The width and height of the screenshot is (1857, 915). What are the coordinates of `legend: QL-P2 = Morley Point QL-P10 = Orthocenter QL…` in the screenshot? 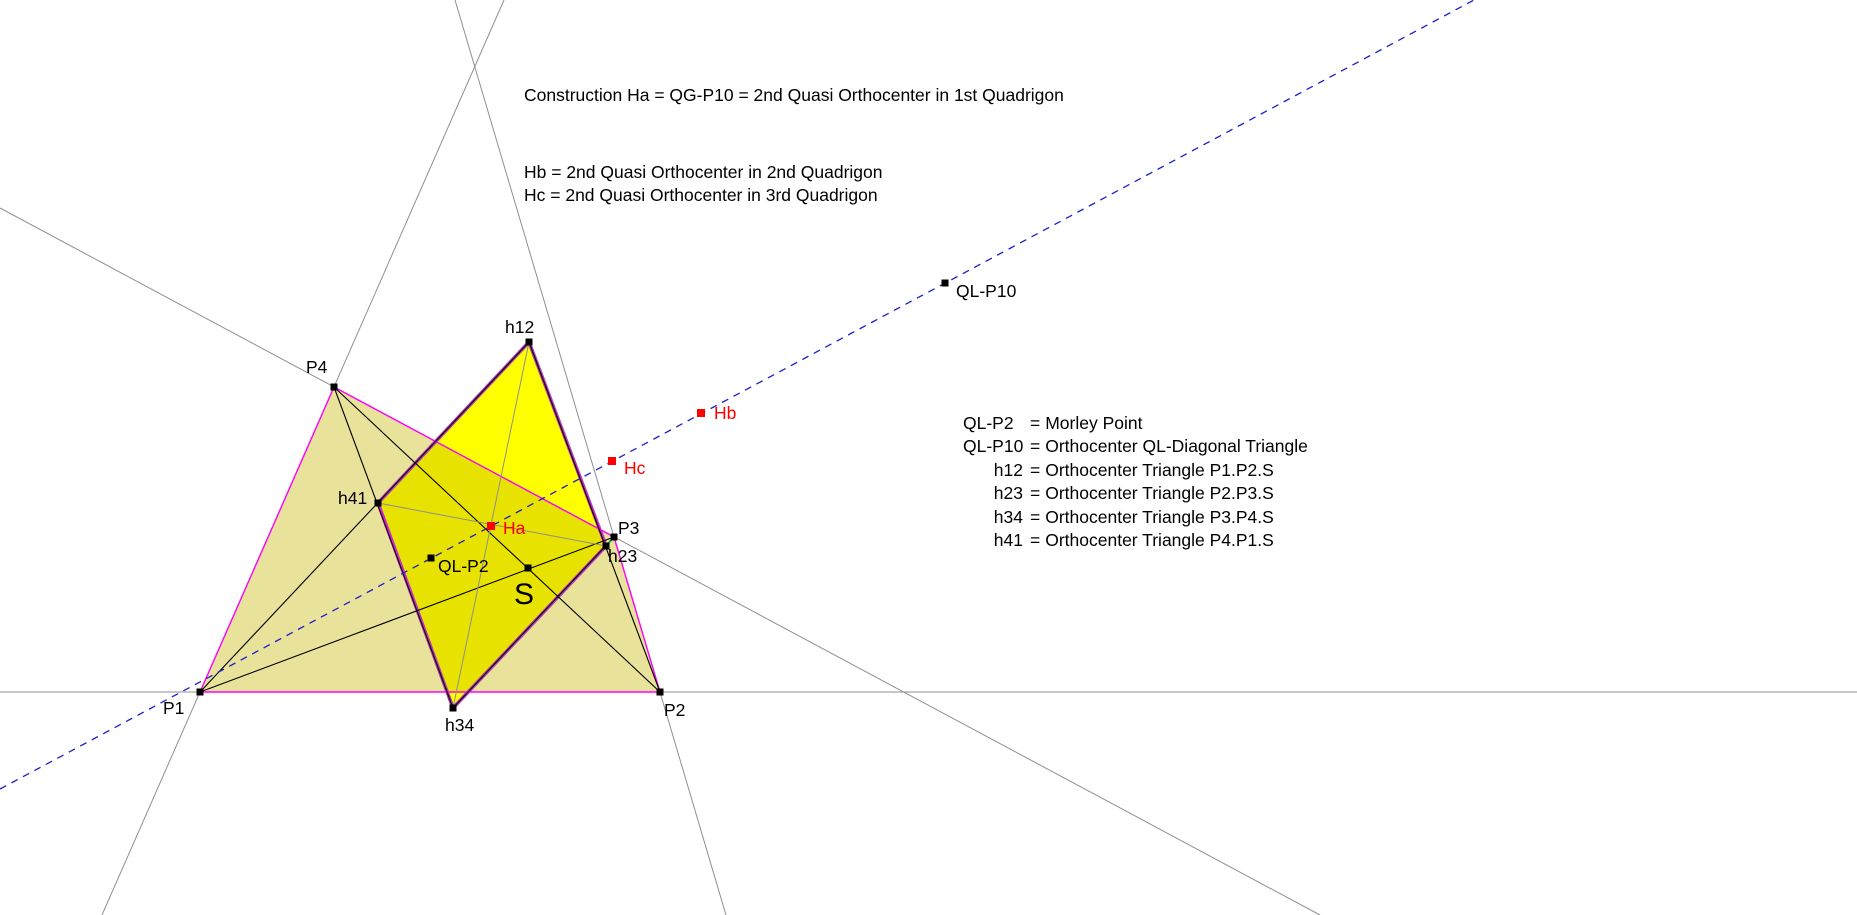 It's located at (1135, 482).